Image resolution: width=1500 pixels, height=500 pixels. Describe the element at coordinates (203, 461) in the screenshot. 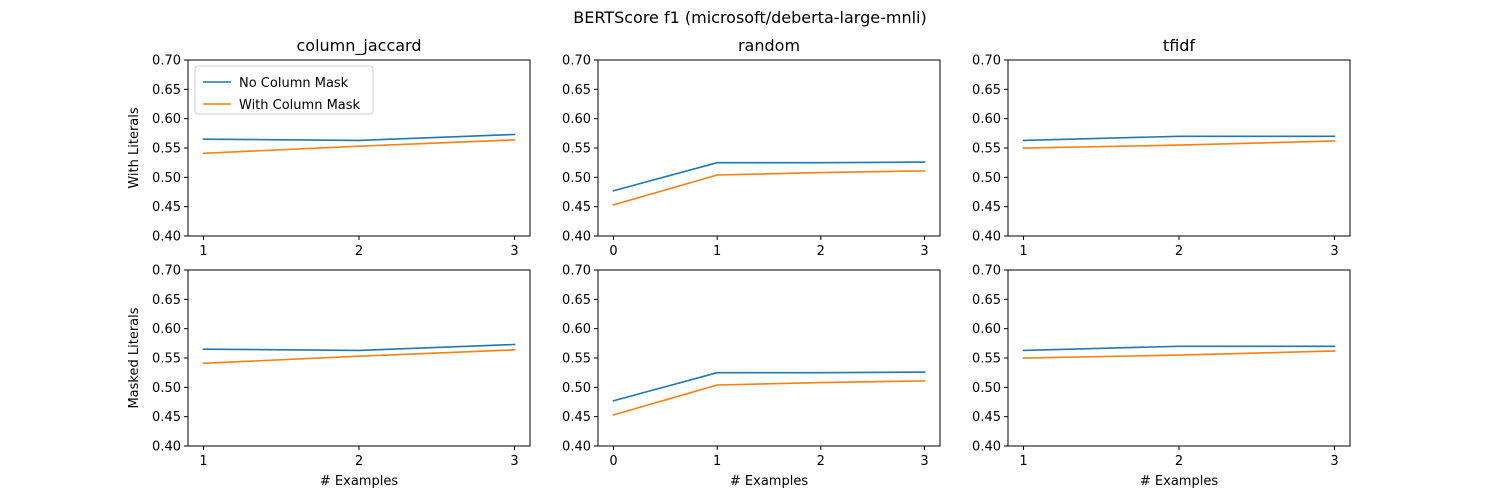

I see `subplot-4-xtick-label-0: 1` at that location.